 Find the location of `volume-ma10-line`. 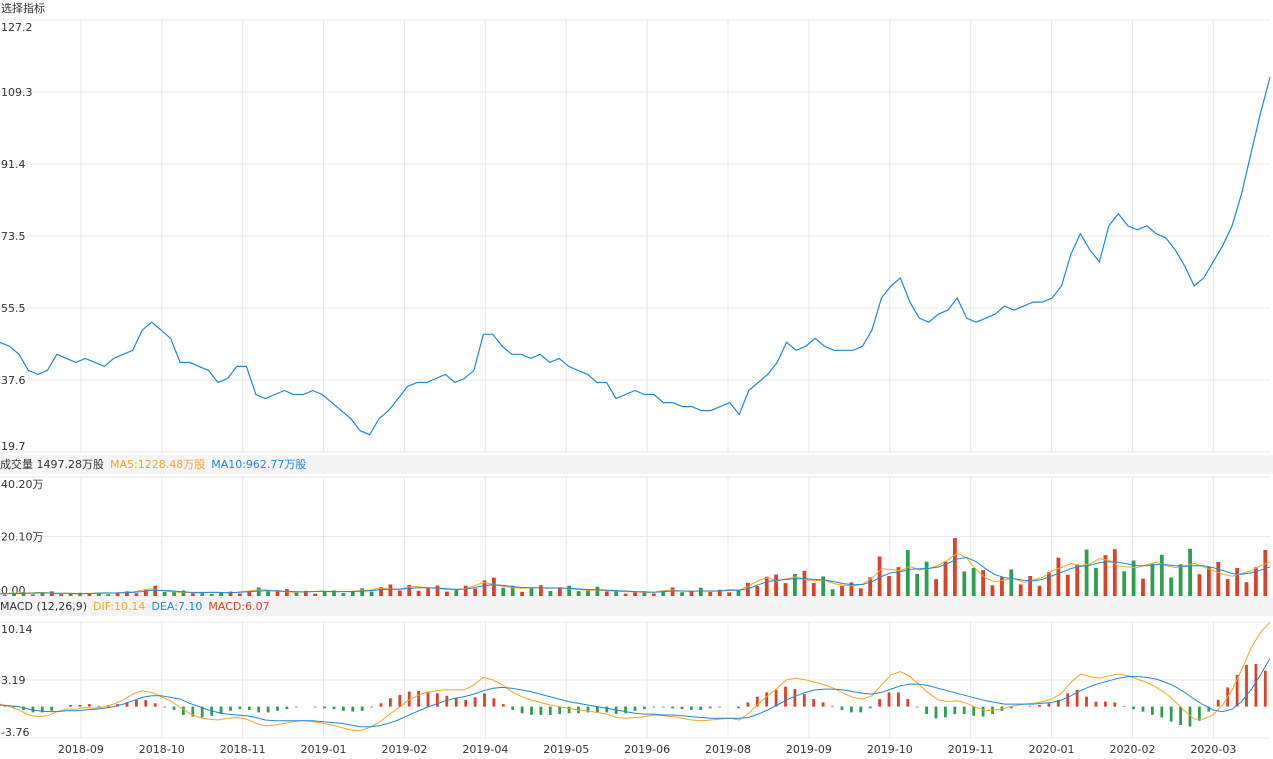

volume-ma10-line is located at coordinates (635, 575).